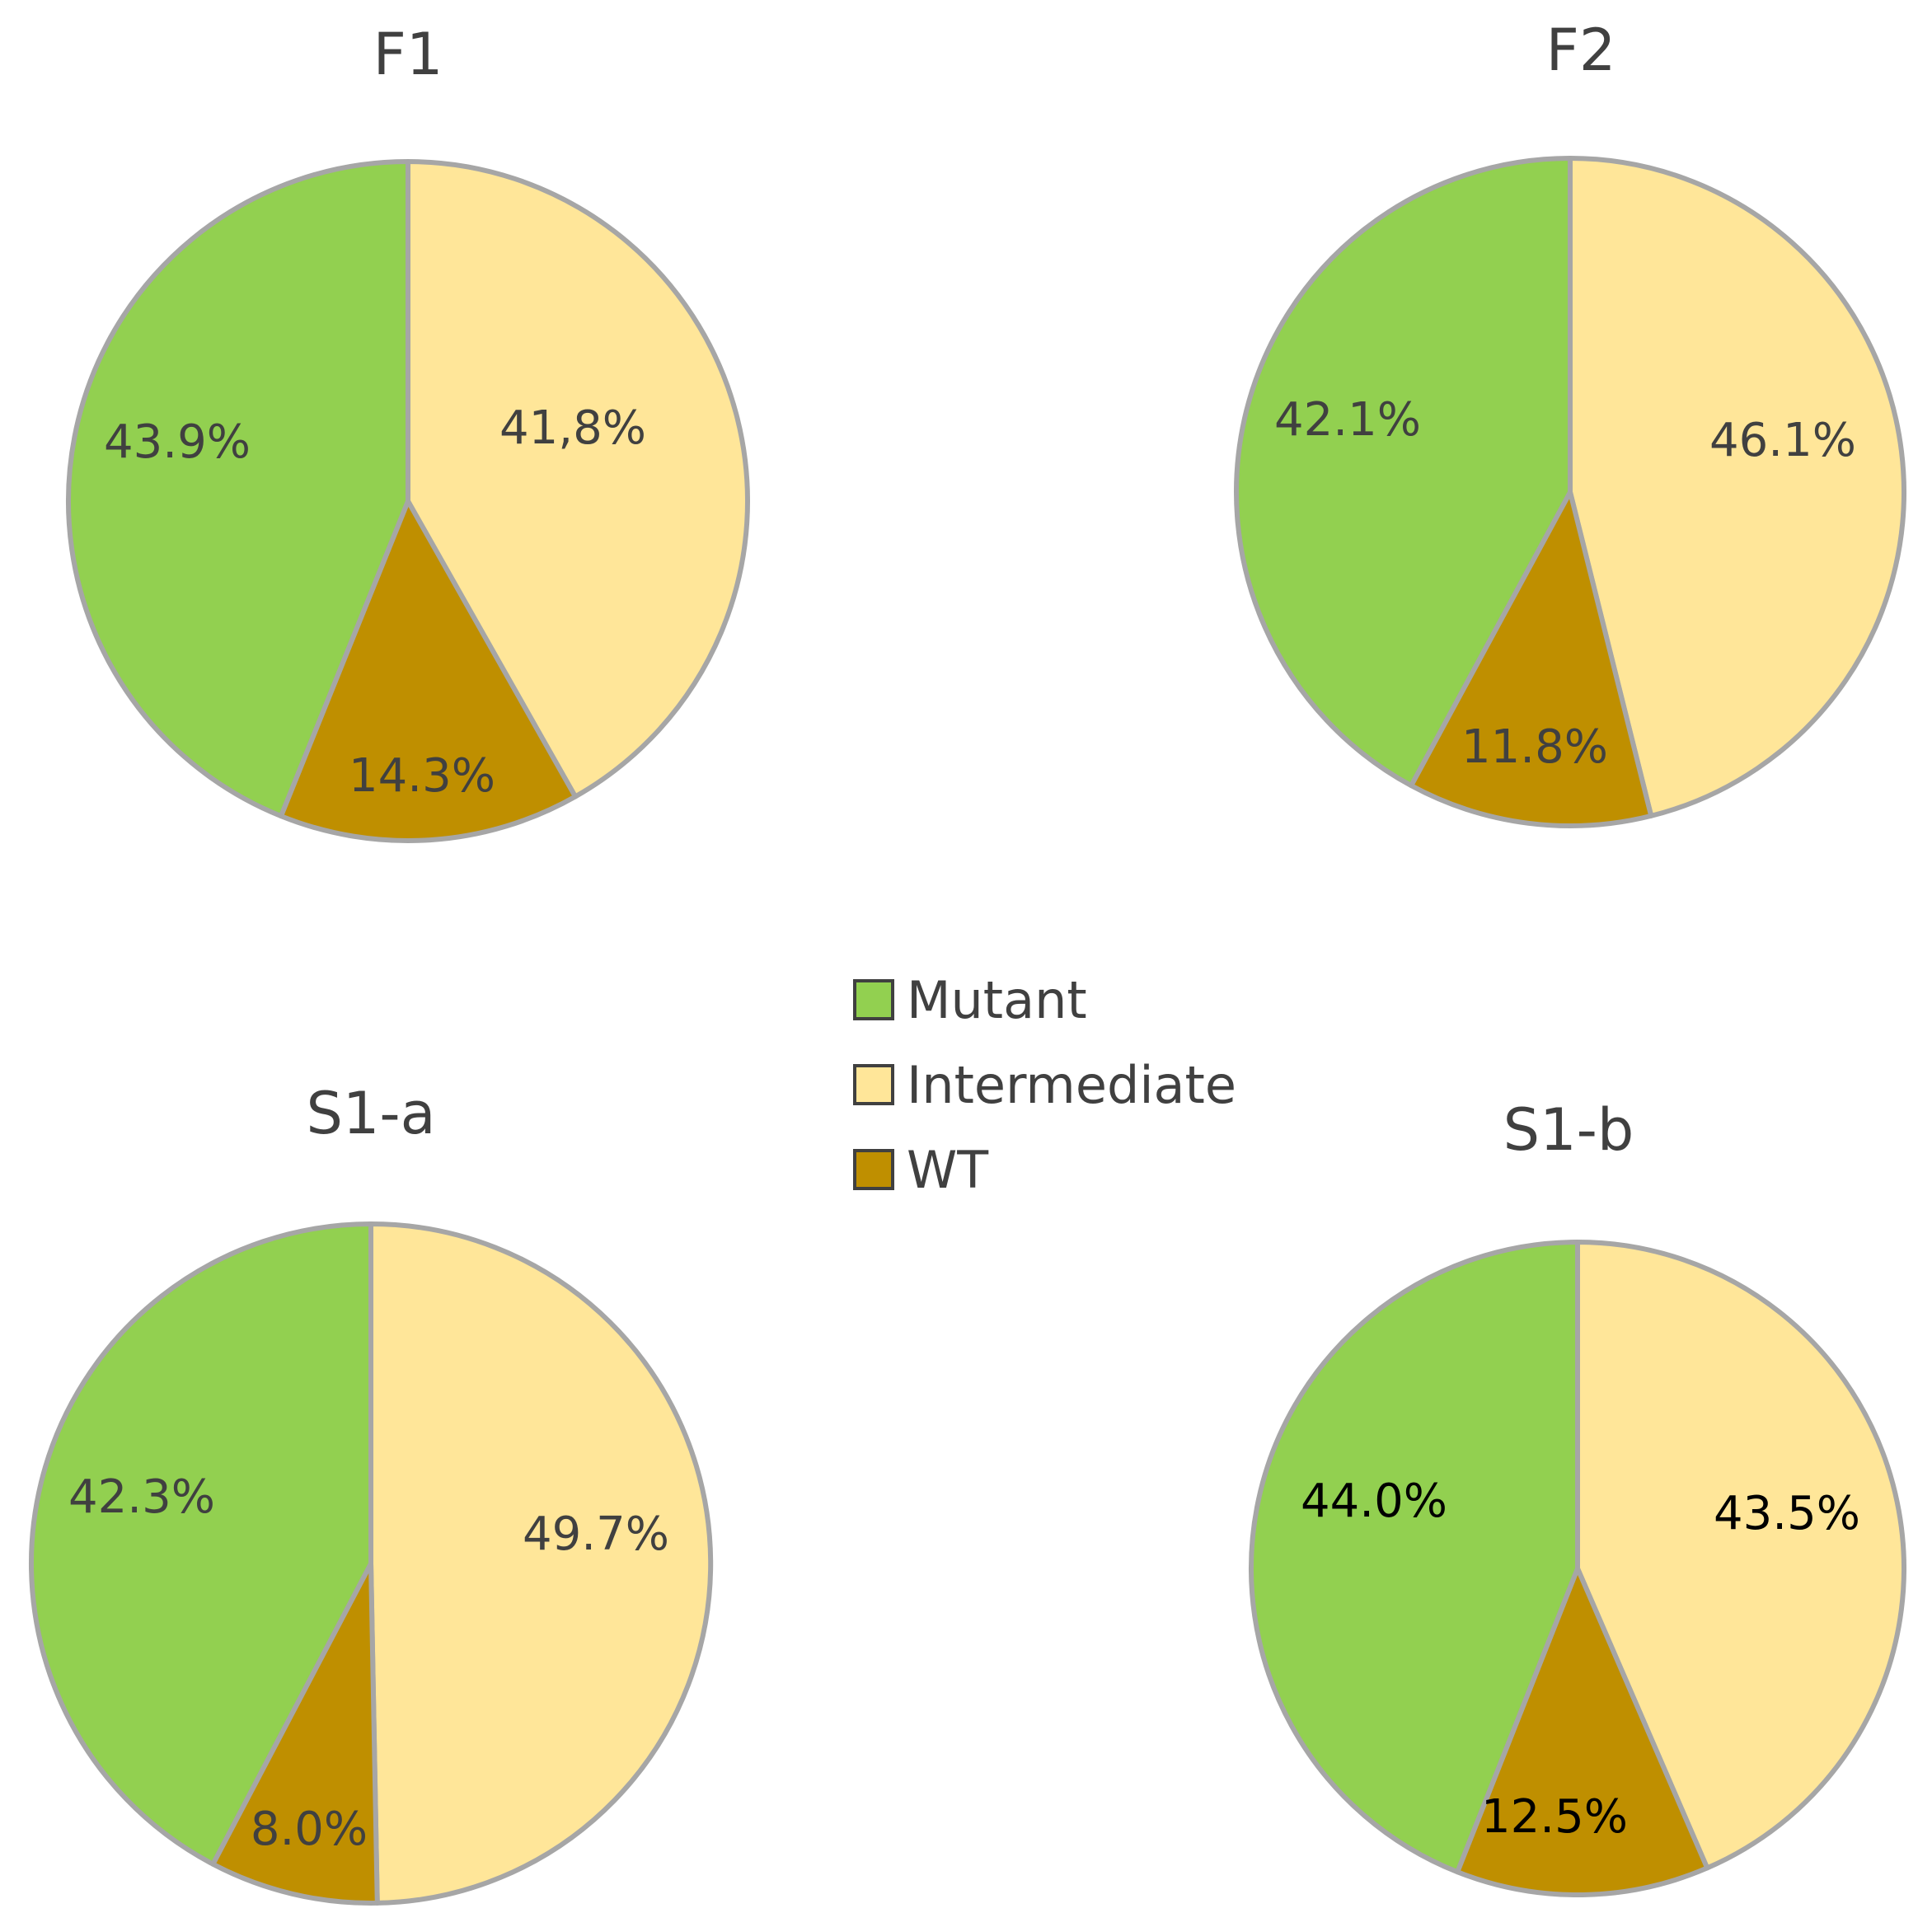 Image resolution: width=1932 pixels, height=1927 pixels. I want to click on pct-label-f1-mutant: 43.9%, so click(177, 442).